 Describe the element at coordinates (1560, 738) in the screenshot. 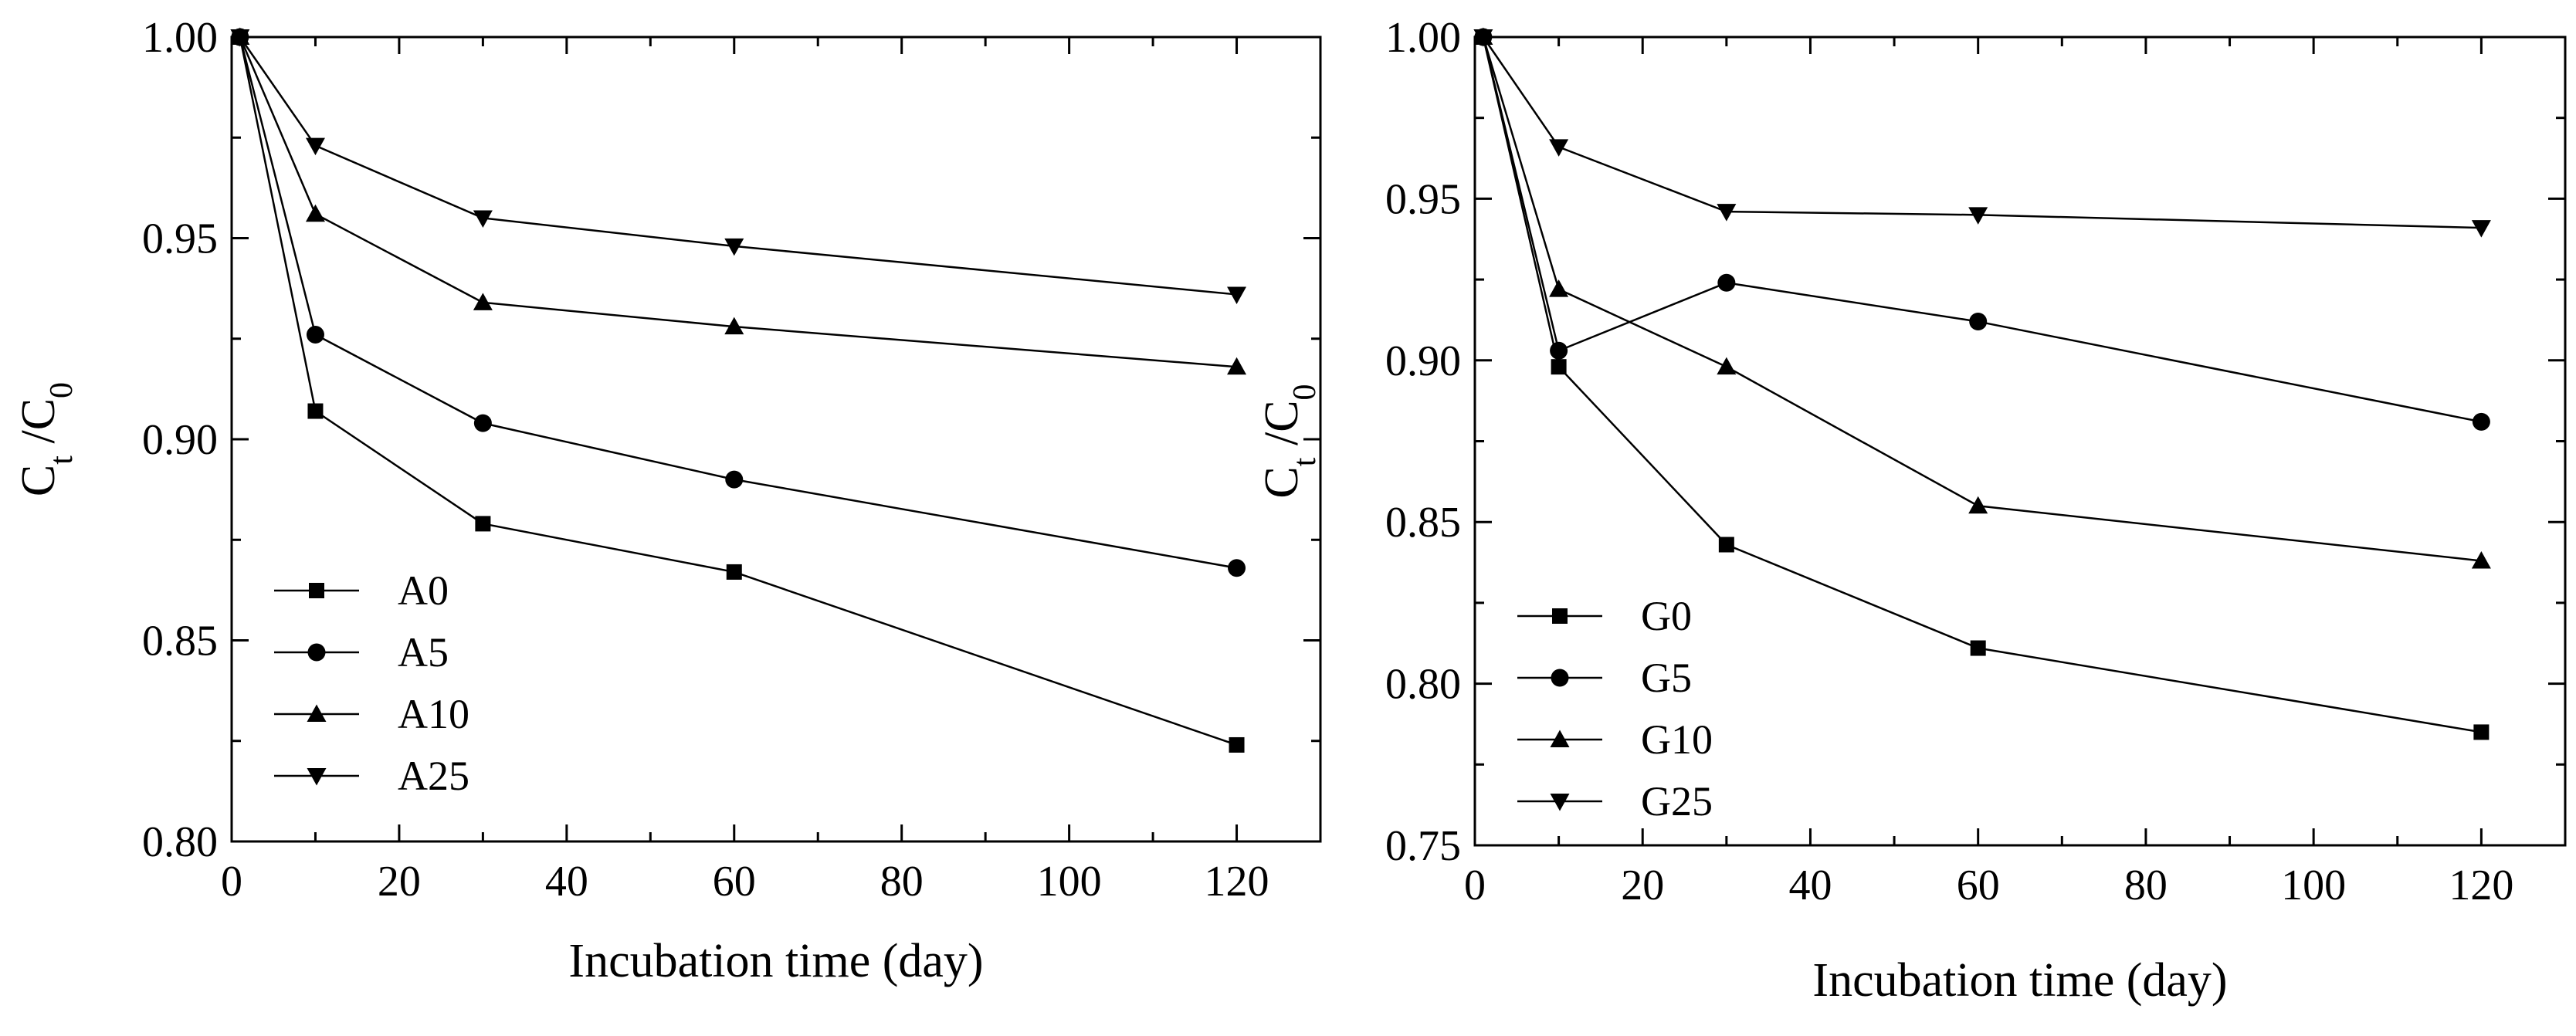

I see `legend-marker-G10` at that location.